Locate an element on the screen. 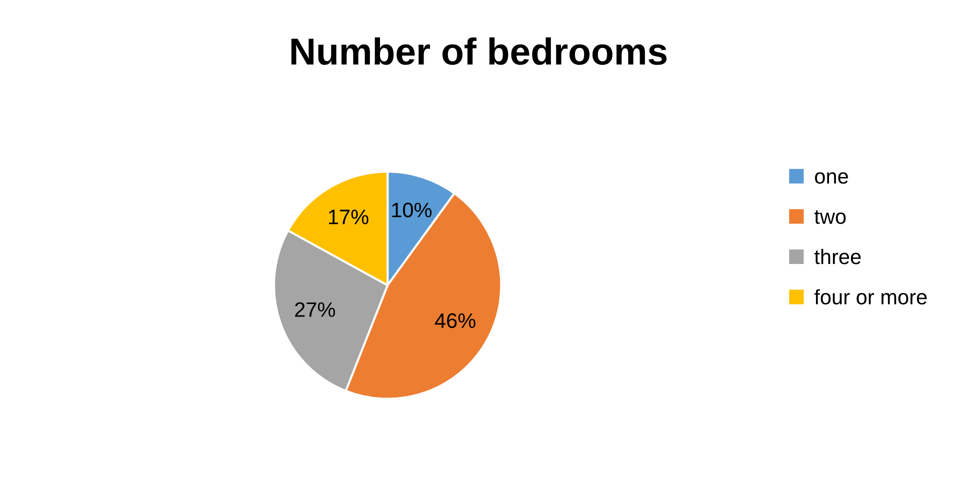 The width and height of the screenshot is (957, 477). data-label: 46% is located at coordinates (455, 320).